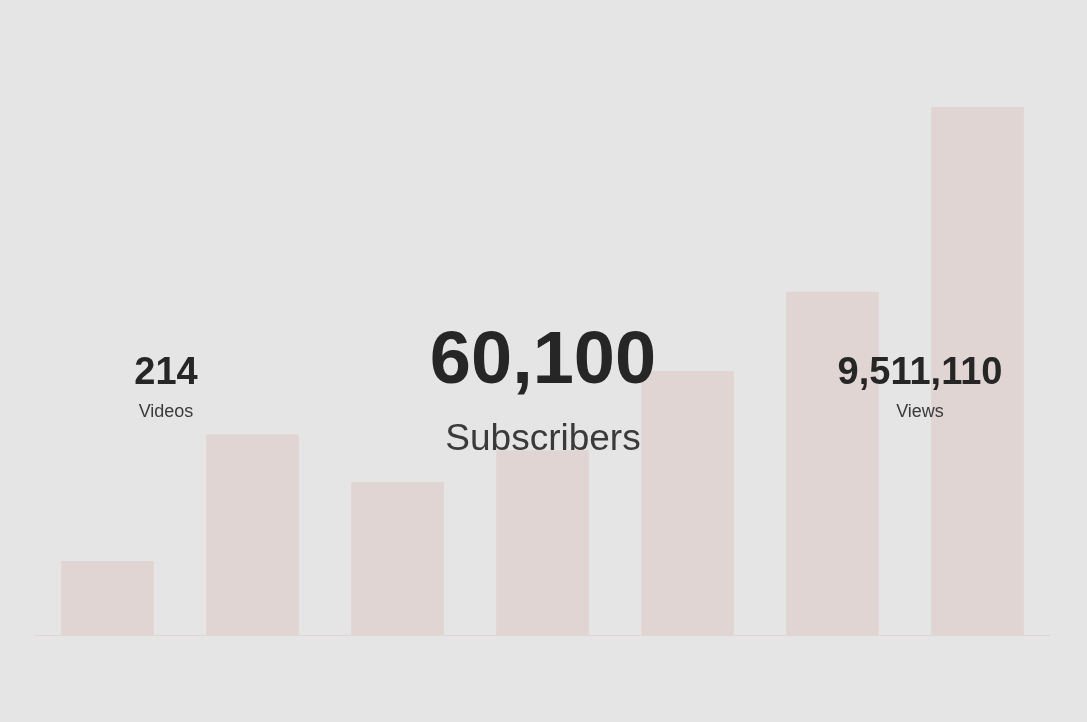  What do you see at coordinates (920, 371) in the screenshot?
I see `annotation: 9,511,110` at bounding box center [920, 371].